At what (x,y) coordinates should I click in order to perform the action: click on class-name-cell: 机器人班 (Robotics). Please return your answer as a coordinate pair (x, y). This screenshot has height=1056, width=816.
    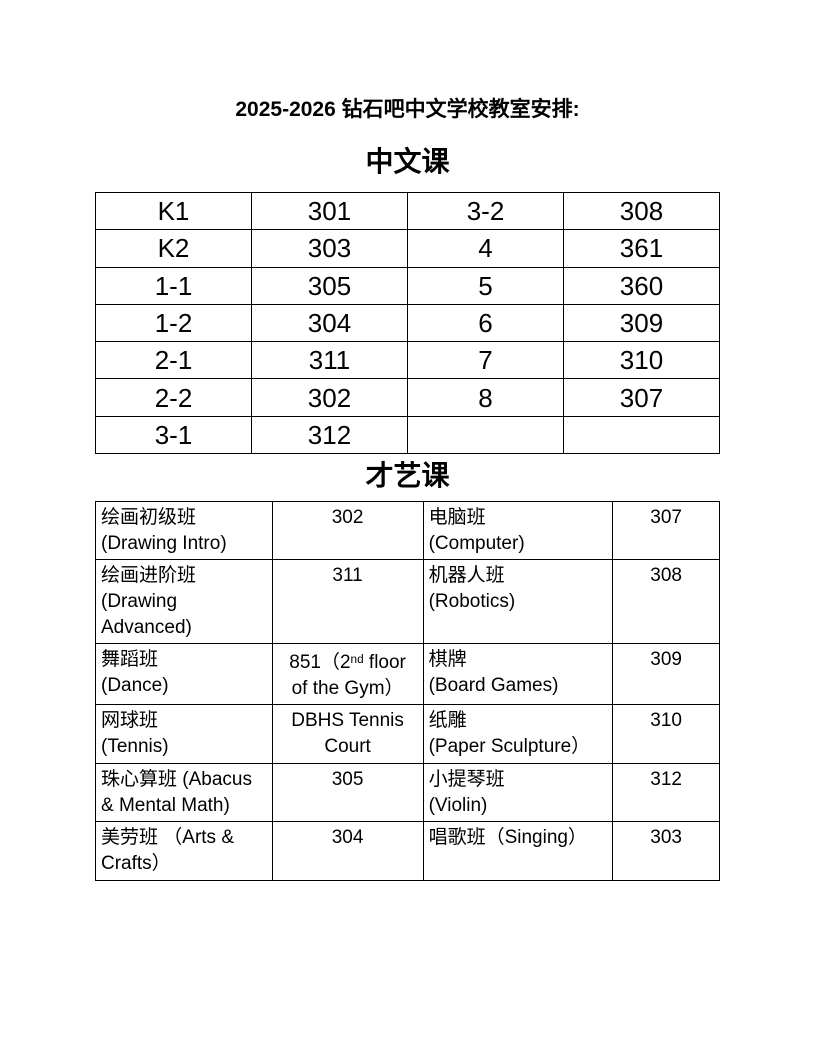
    Looking at the image, I should click on (518, 602).